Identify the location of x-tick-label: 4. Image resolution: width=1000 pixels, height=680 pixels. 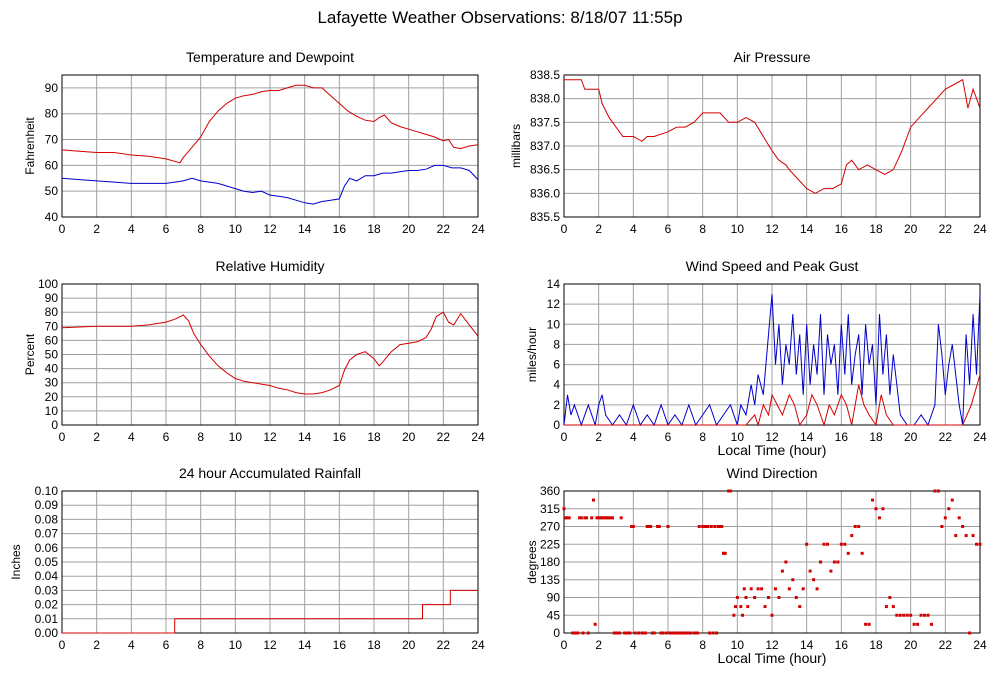
(633, 645).